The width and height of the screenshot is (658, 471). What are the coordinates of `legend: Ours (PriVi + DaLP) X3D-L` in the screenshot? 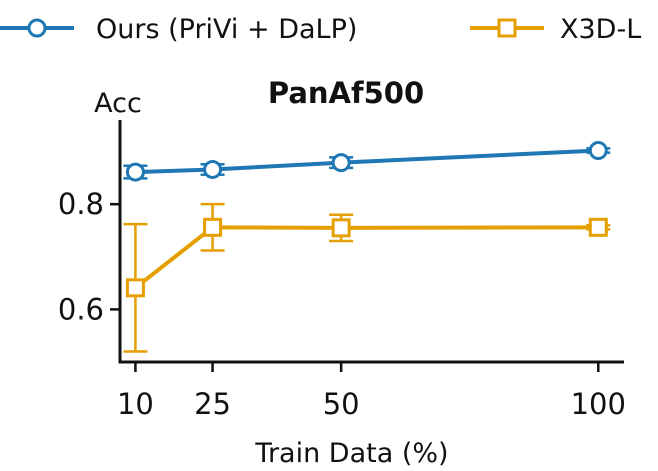 It's located at (320, 29).